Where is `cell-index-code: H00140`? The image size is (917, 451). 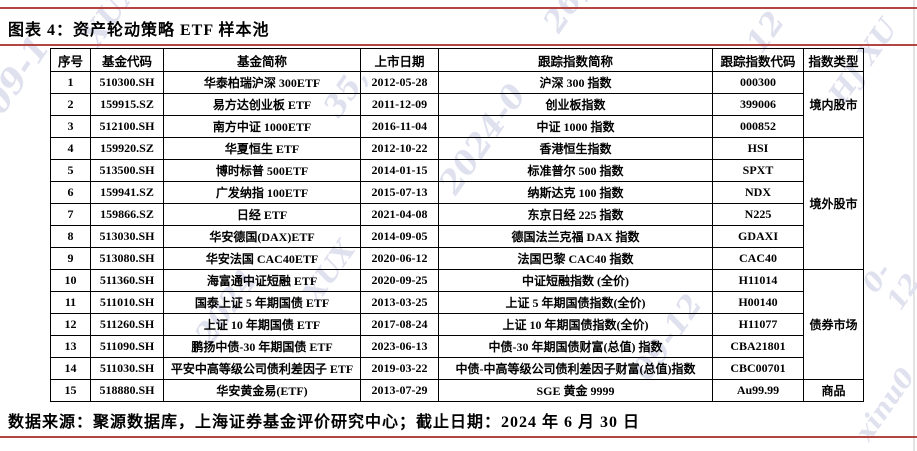
cell-index-code: H00140 is located at coordinates (758, 302).